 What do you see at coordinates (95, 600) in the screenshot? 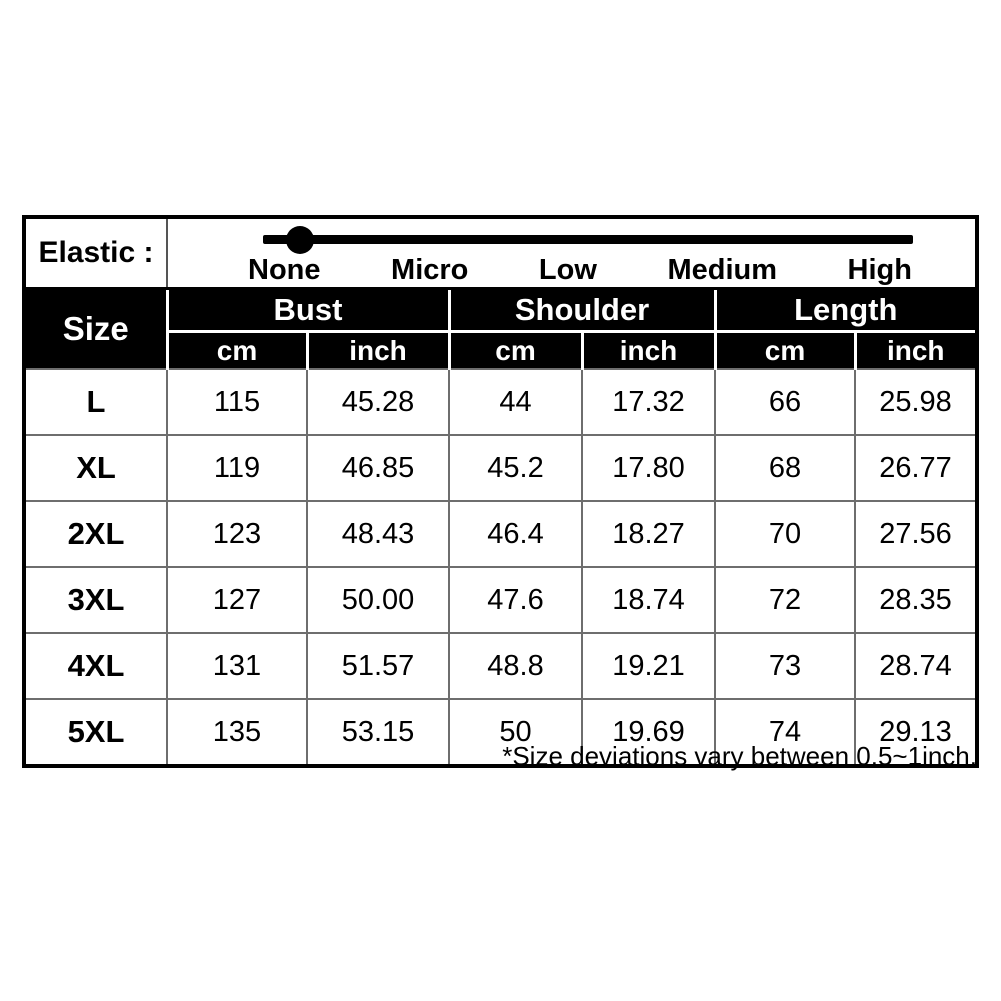
I see `size-cell: 3XL` at bounding box center [95, 600].